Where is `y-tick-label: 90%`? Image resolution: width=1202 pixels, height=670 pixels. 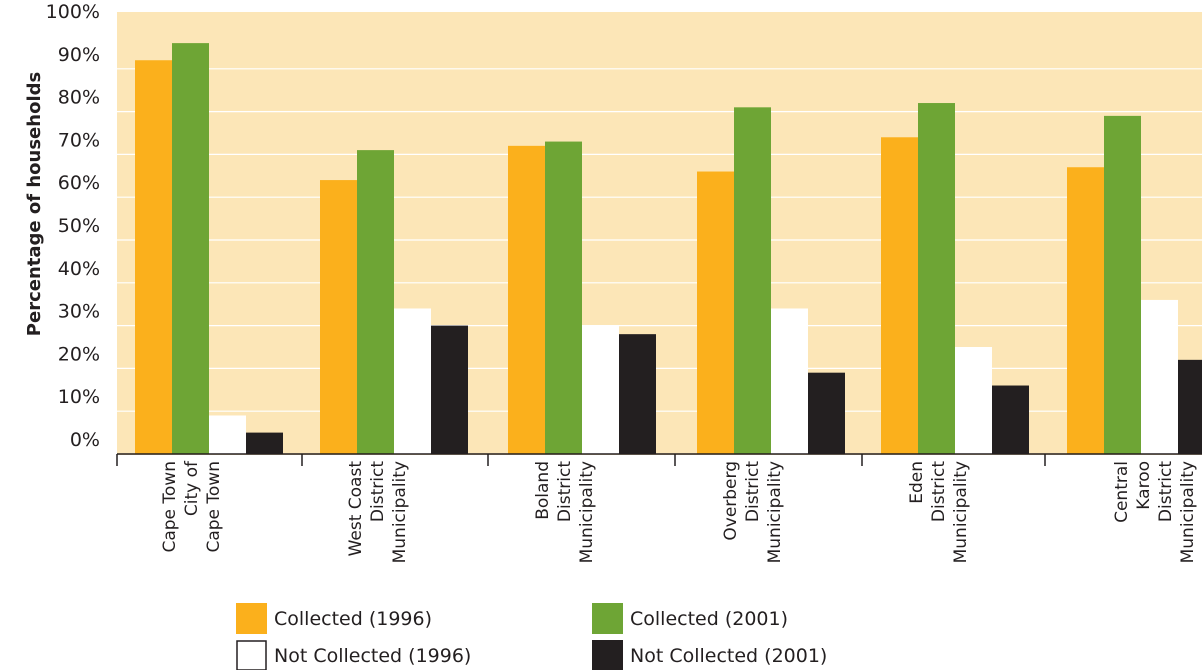 y-tick-label: 90% is located at coordinates (79, 55).